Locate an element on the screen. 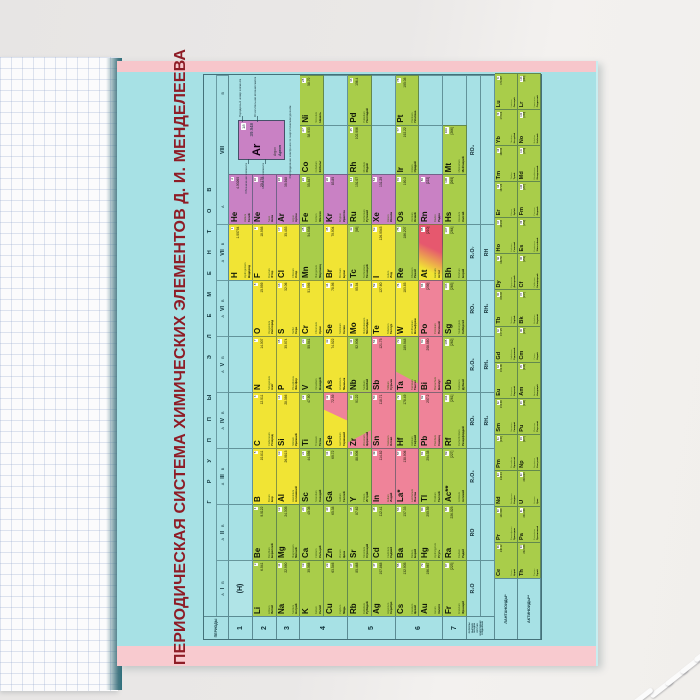 The image size is (700, 700). element-symbol: Am is located at coordinates (521, 391).